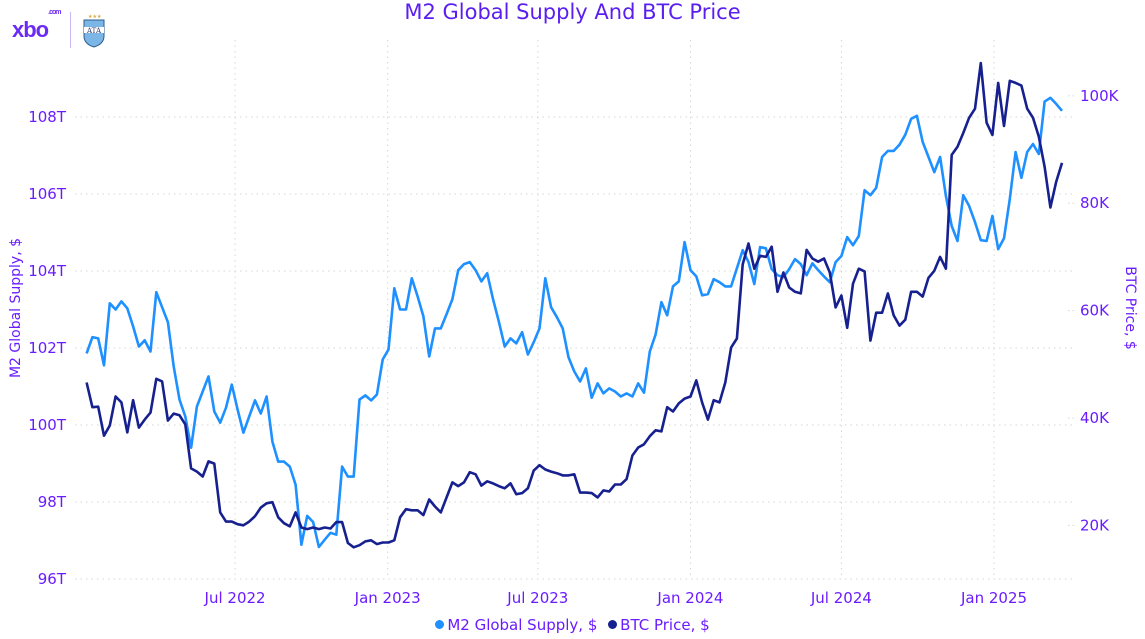 The image size is (1145, 639). Describe the element at coordinates (235, 598) in the screenshot. I see `x-tick-label: Jul 2022` at that location.